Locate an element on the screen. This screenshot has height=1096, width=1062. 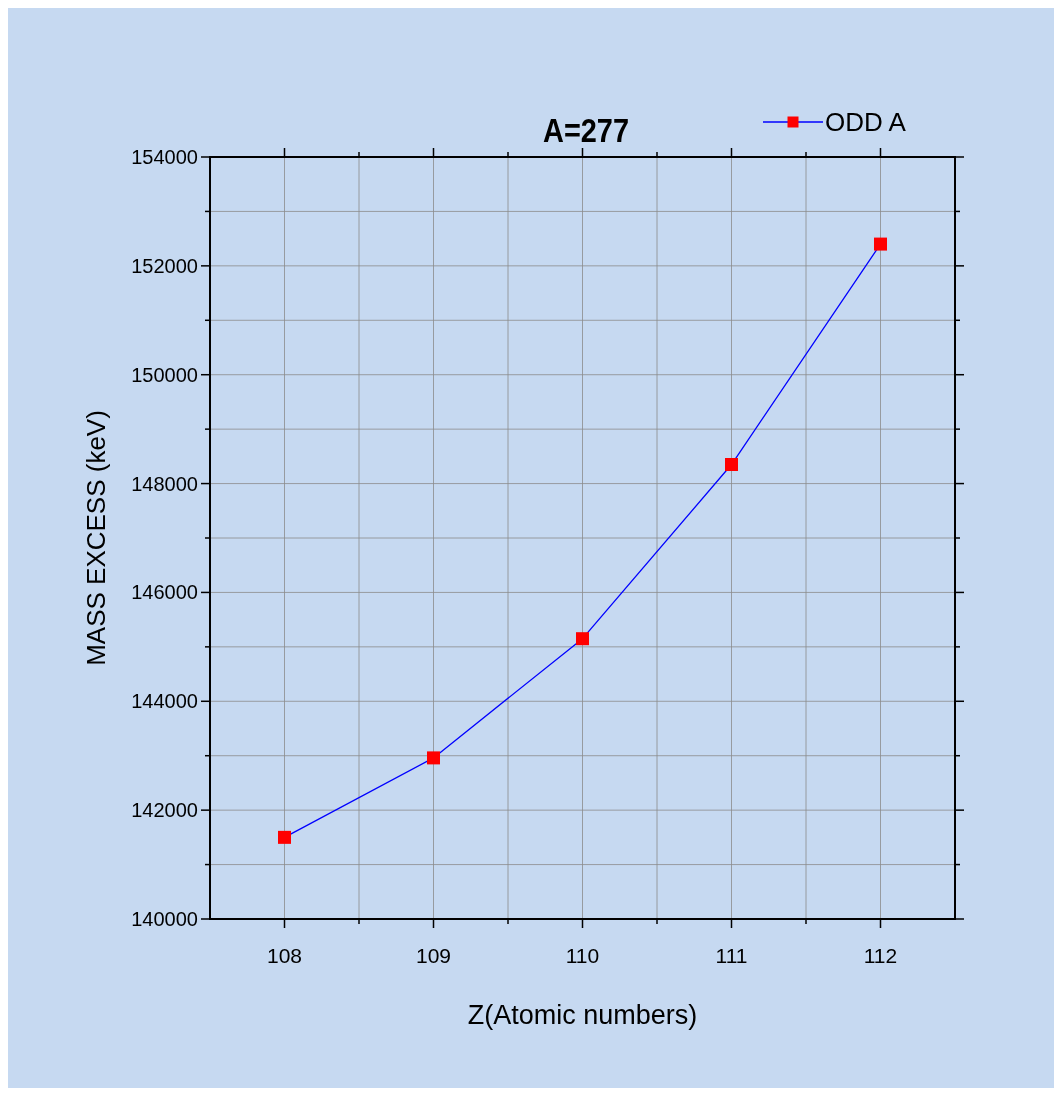
x-axis-title: Z(Atomic numbers) is located at coordinates (582, 1015).